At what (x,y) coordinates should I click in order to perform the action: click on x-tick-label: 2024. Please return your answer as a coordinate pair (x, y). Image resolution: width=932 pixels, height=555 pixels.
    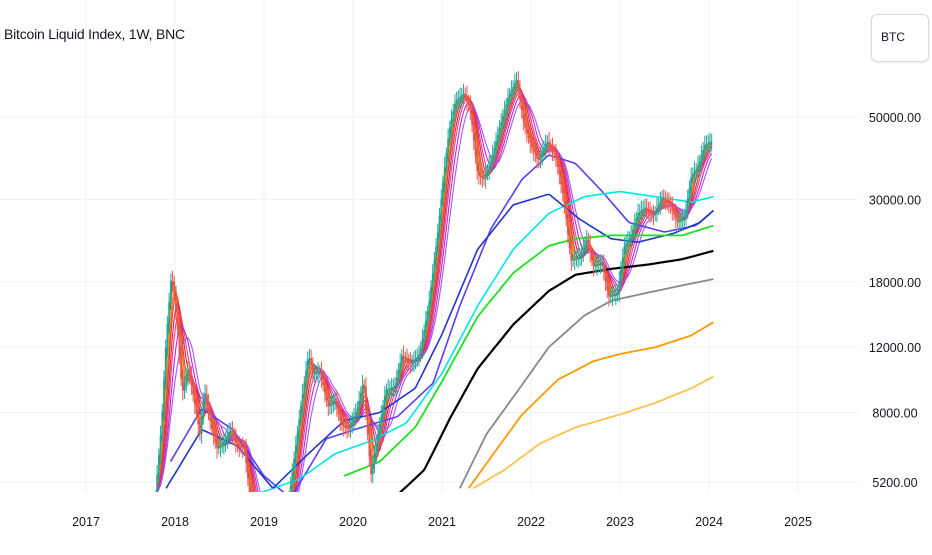
    Looking at the image, I should click on (709, 522).